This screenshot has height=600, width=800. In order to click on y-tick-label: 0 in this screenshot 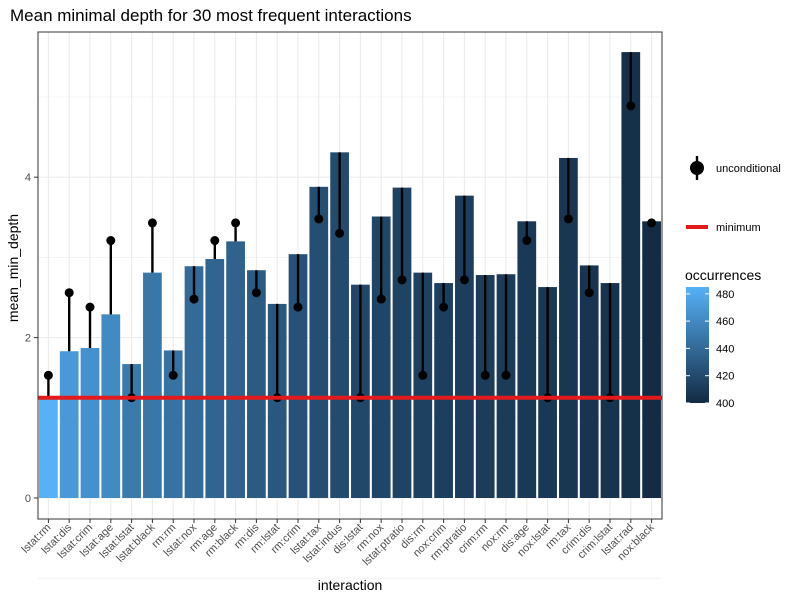, I will do `click(28, 499)`.